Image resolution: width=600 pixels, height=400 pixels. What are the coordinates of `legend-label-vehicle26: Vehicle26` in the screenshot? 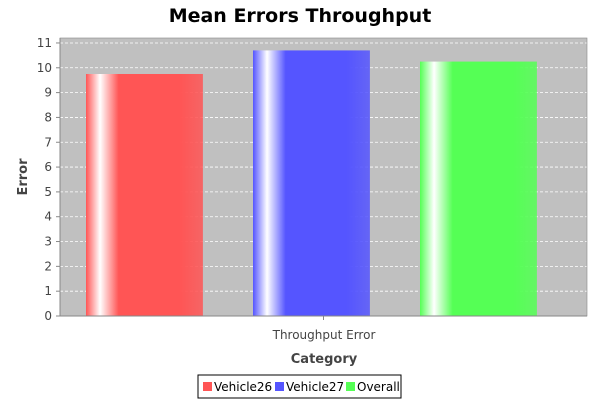 It's located at (243, 387).